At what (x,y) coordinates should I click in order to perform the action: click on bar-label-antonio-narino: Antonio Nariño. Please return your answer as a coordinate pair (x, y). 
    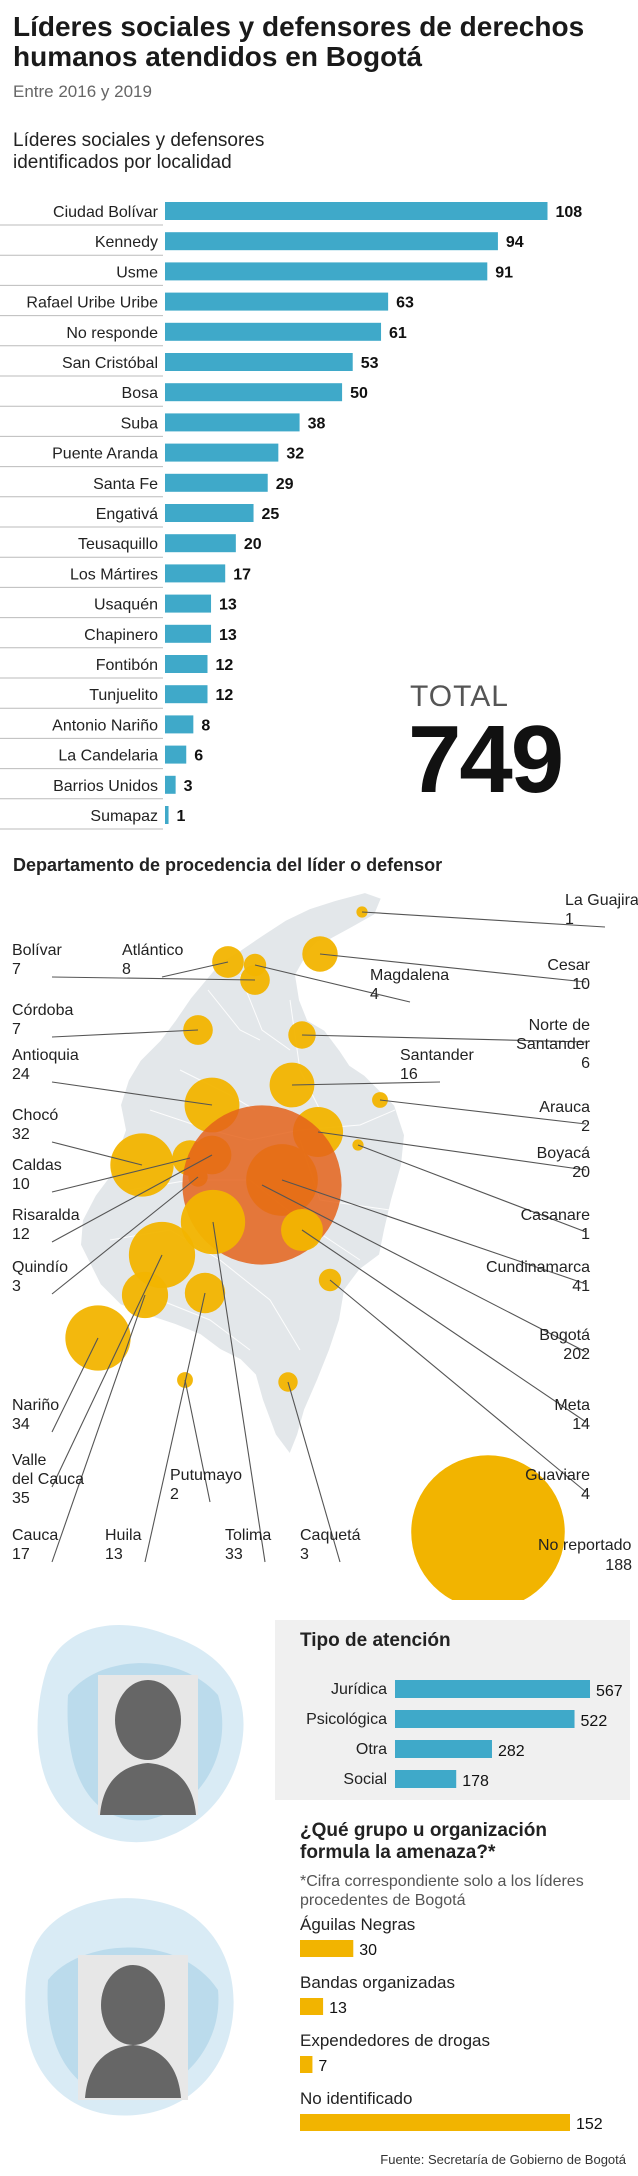
    Looking at the image, I should click on (105, 725).